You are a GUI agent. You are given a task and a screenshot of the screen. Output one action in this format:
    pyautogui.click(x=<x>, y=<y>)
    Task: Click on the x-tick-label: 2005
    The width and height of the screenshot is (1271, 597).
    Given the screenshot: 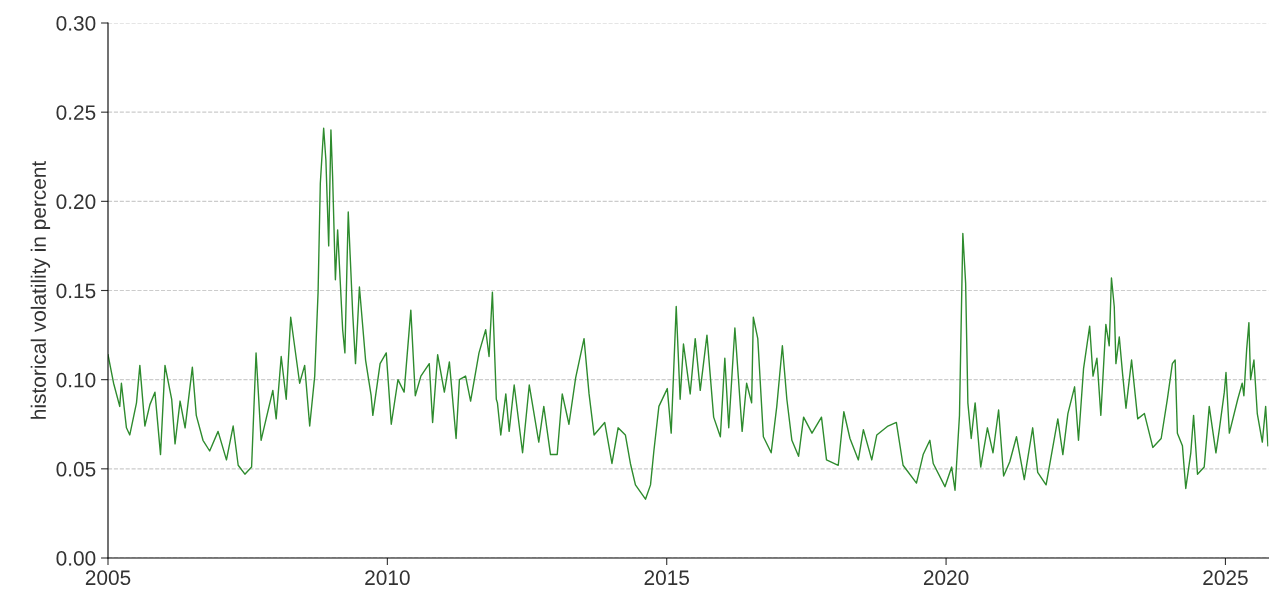 What is the action you would take?
    pyautogui.click(x=108, y=578)
    